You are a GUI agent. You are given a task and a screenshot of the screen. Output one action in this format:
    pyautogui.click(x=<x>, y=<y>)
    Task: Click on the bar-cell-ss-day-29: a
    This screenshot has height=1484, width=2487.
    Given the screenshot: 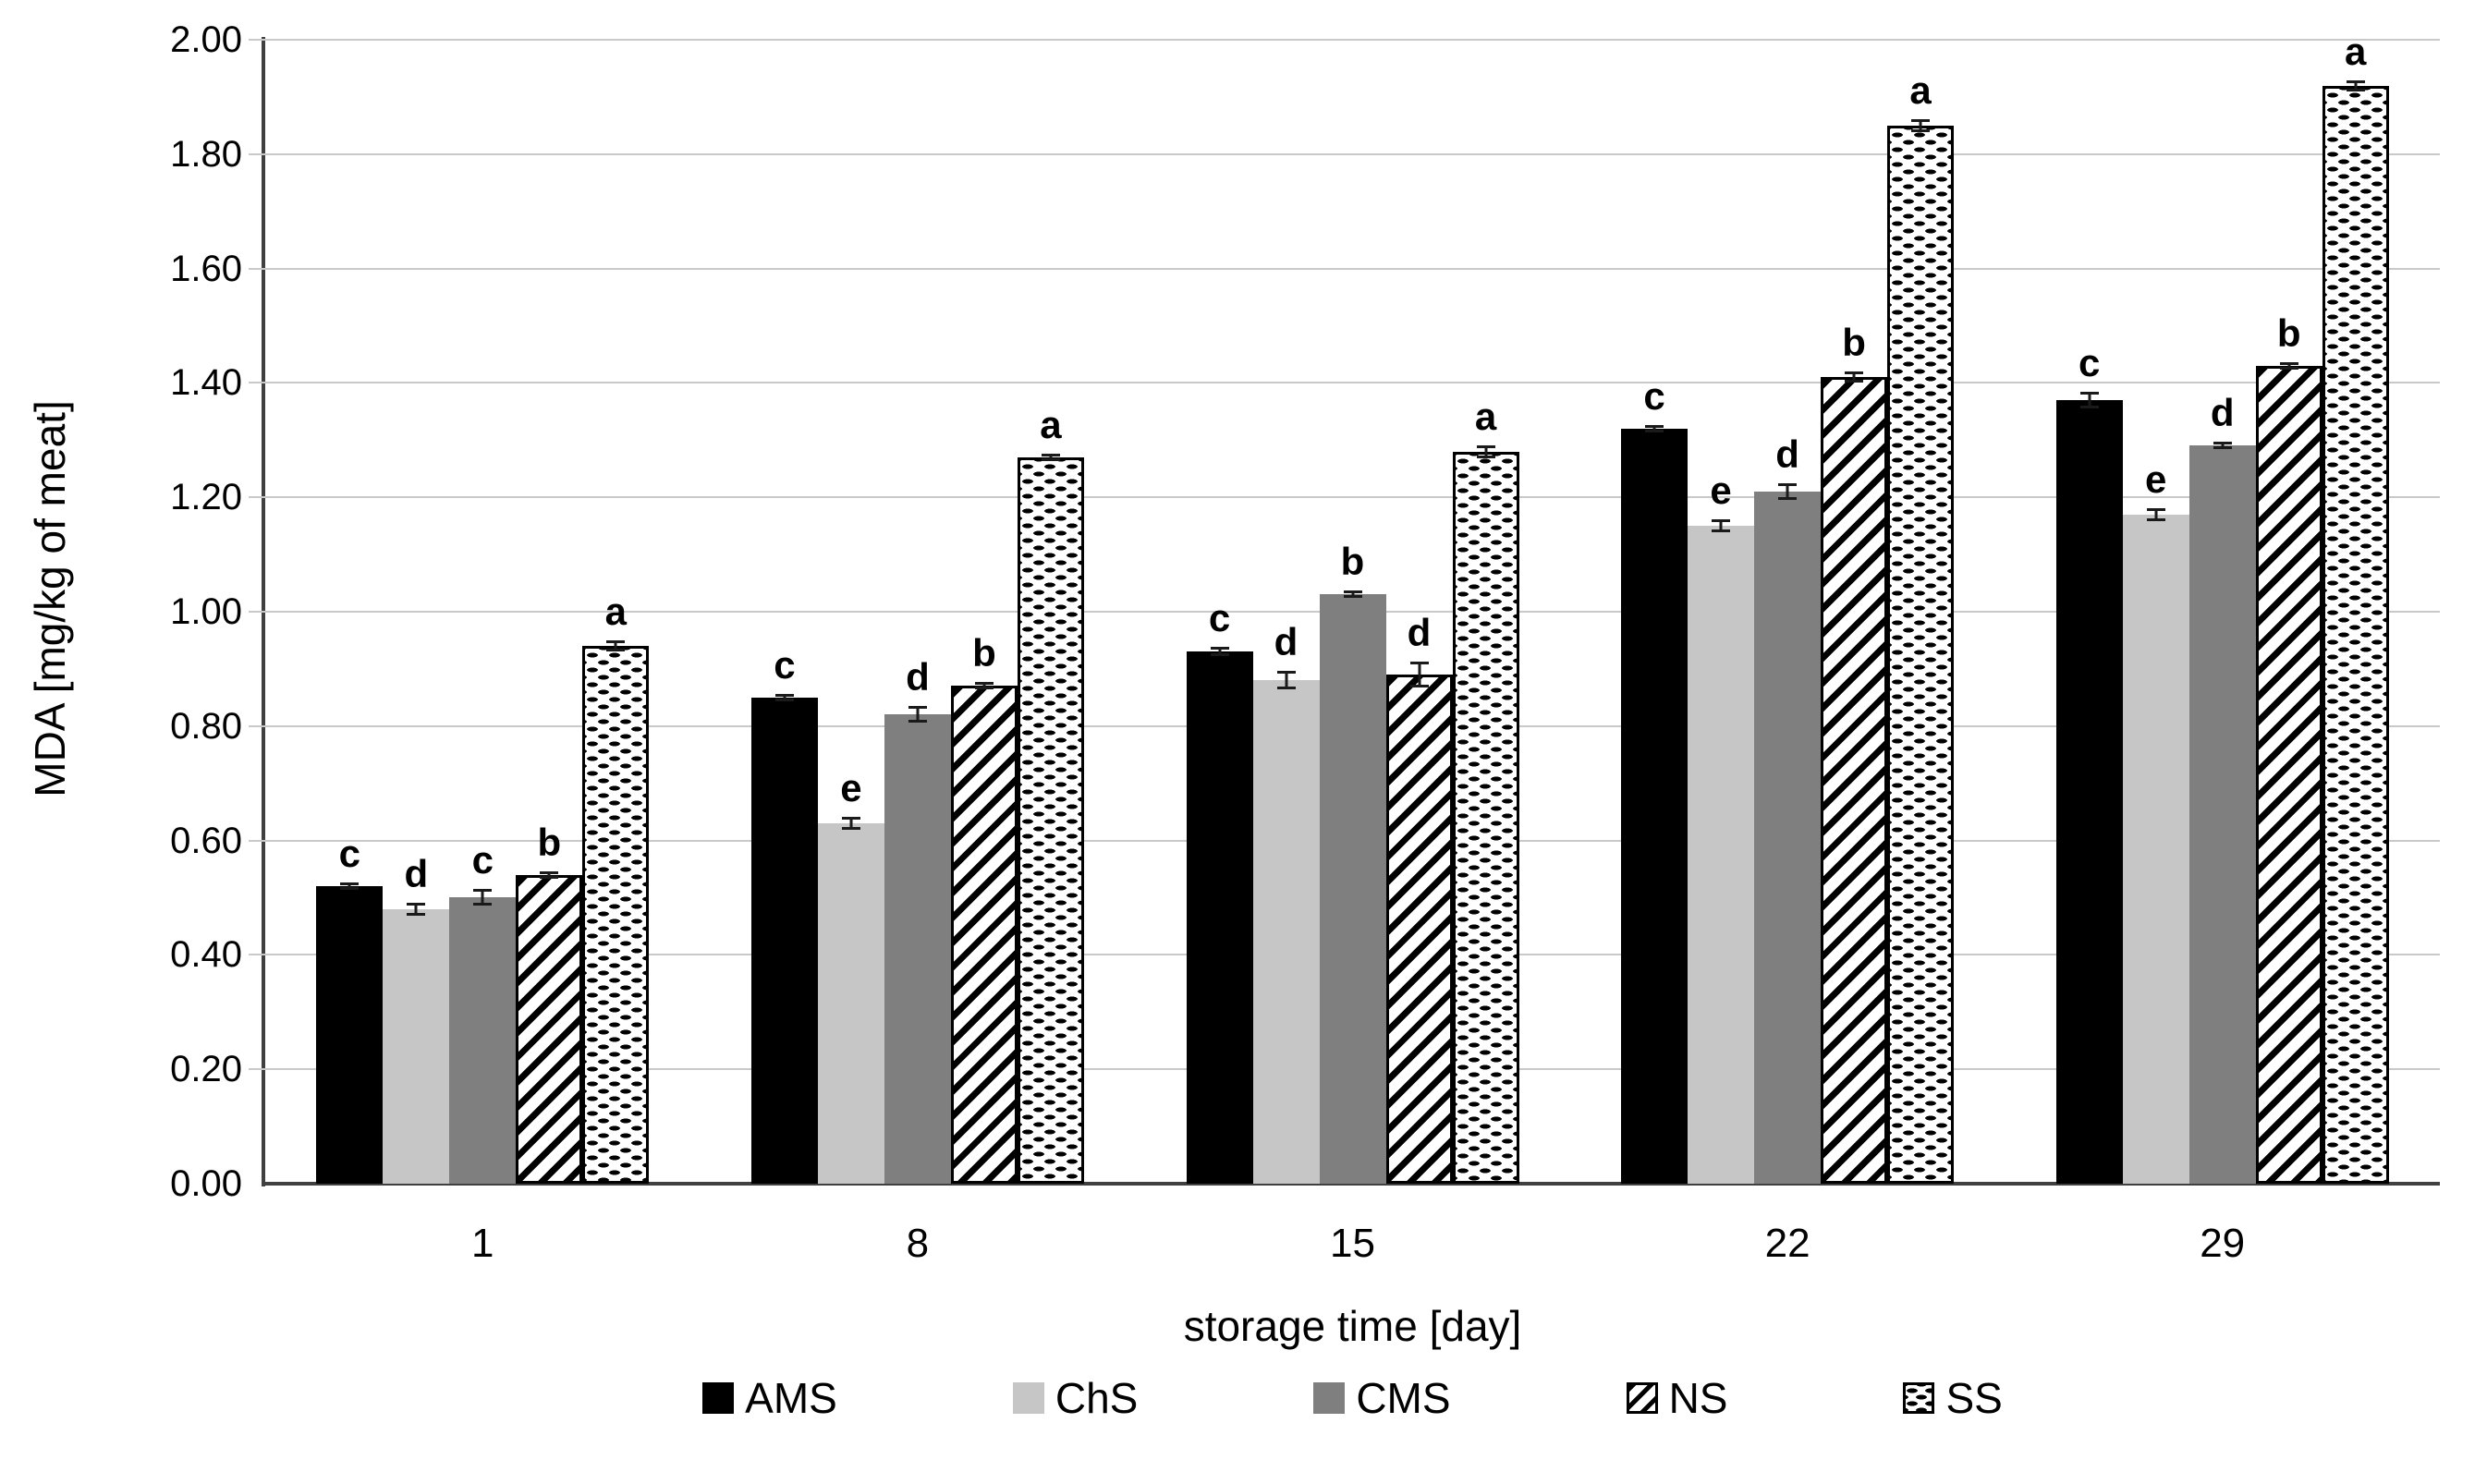 What is the action you would take?
    pyautogui.click(x=2356, y=608)
    